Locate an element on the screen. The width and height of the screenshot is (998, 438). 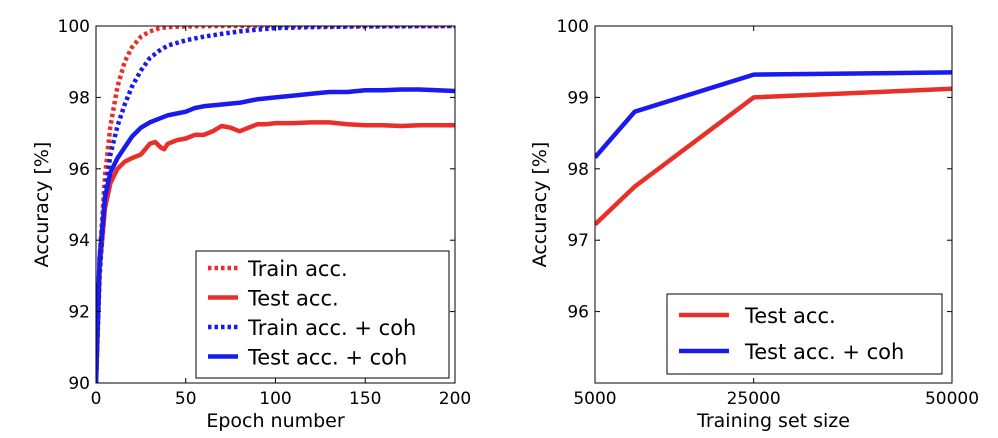
y-tick-label: 97 is located at coordinates (578, 241).